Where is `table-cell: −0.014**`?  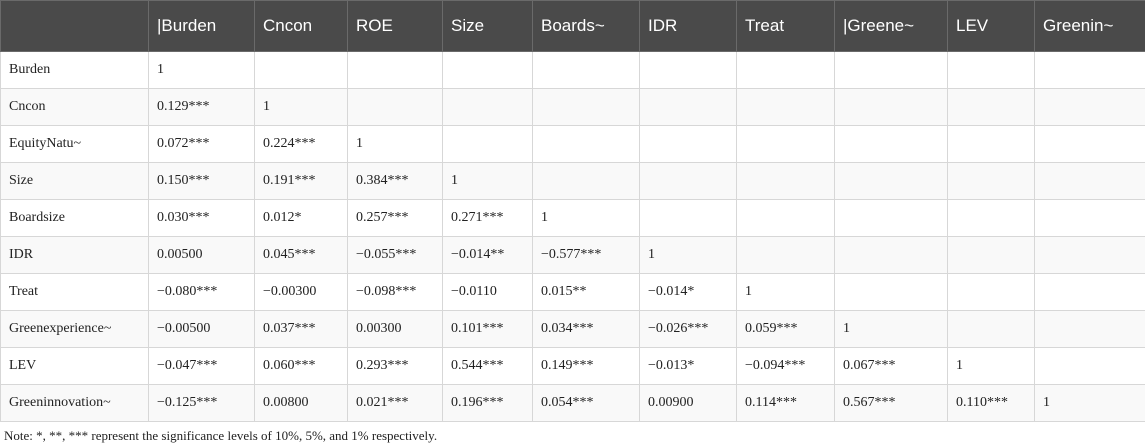
table-cell: −0.014** is located at coordinates (488, 255).